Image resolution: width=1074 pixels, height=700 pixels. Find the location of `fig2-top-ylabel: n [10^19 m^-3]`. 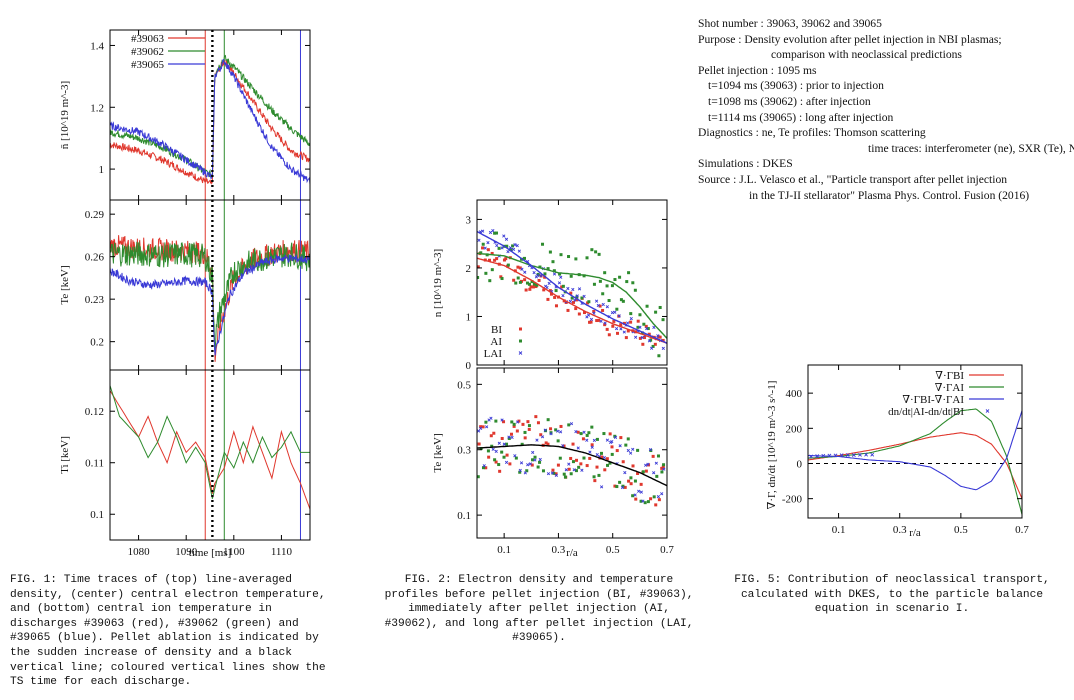

fig2-top-ylabel: n [10^19 m^-3] is located at coordinates (438, 283).